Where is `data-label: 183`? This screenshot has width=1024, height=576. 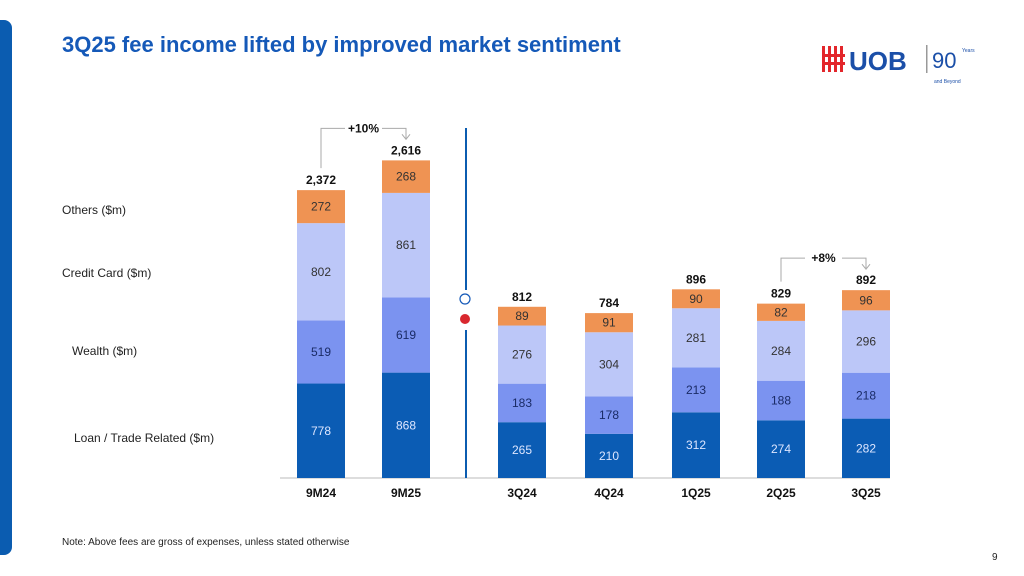 data-label: 183 is located at coordinates (522, 403).